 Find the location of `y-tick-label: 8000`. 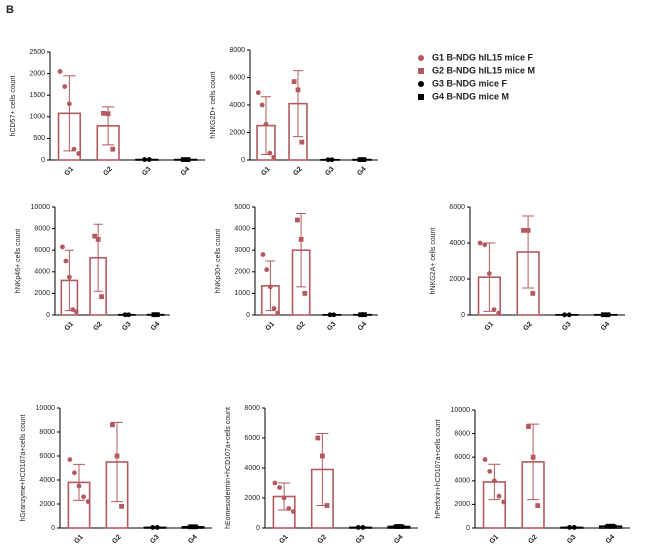

y-tick-label: 8000 is located at coordinates (252, 408).